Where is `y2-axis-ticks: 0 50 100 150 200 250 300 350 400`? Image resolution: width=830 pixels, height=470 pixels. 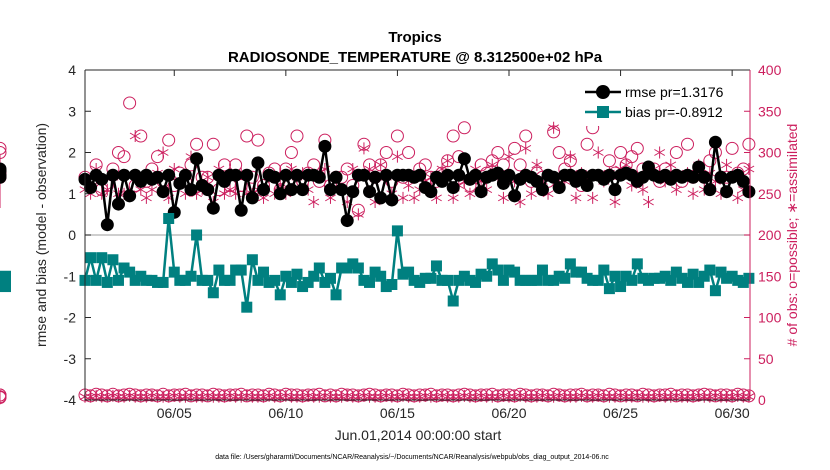
y2-axis-ticks: 0 50 100 150 200 250 300 350 400 is located at coordinates (763, 235).